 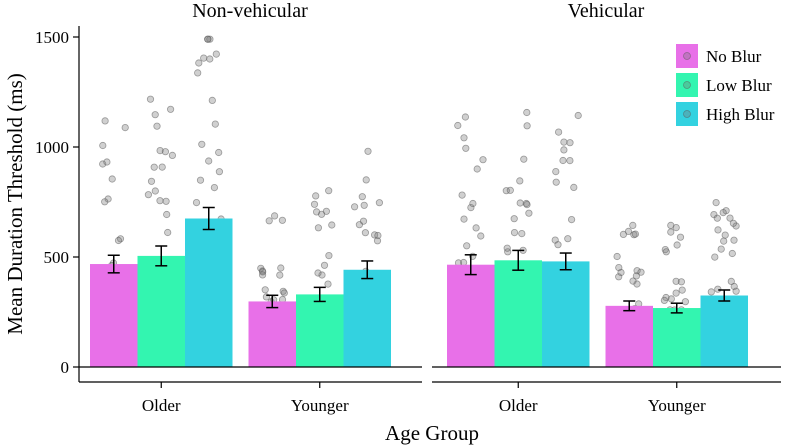 I want to click on y-tick-label-500: 500, so click(x=57, y=257).